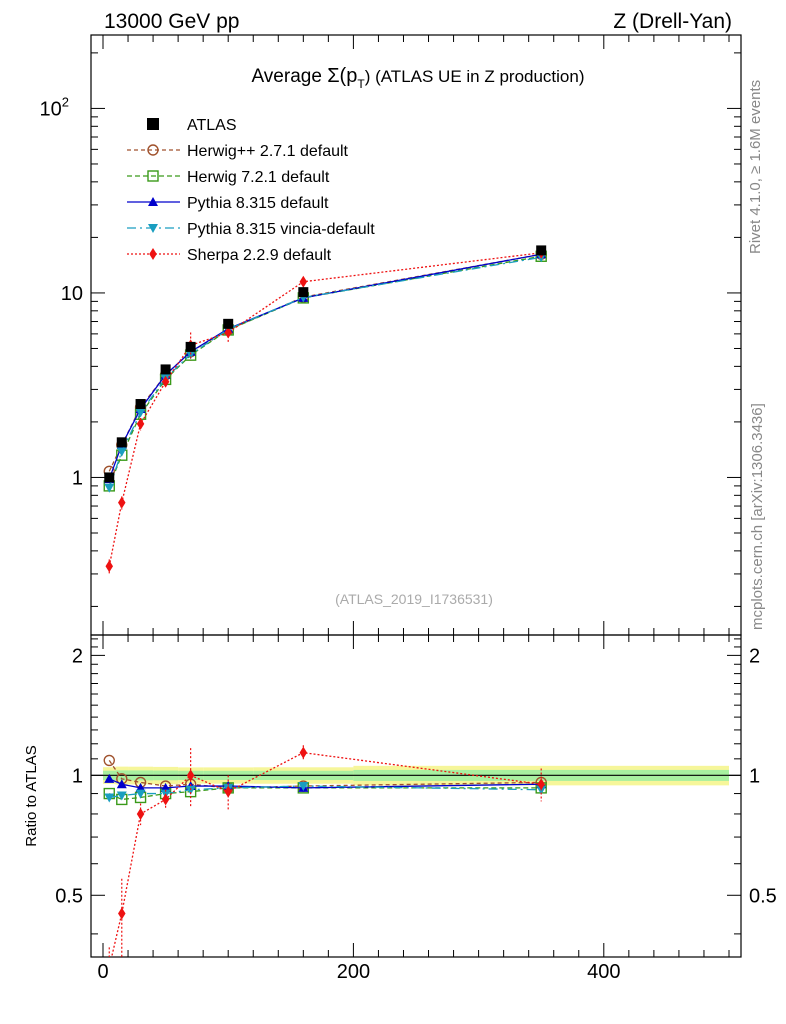 The height and width of the screenshot is (1024, 786). I want to click on chart-title: Average Σ(pT) (ATLAS UE in Z production), so click(417, 78).